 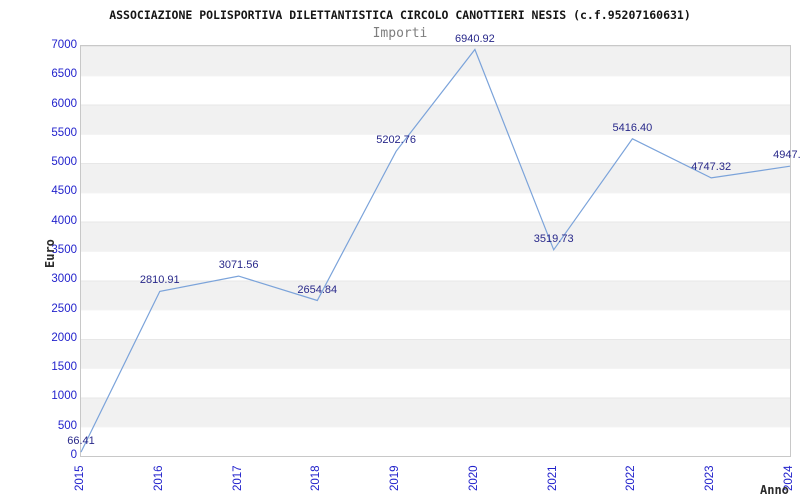 I want to click on data-point-label: 4747.32, so click(x=711, y=166).